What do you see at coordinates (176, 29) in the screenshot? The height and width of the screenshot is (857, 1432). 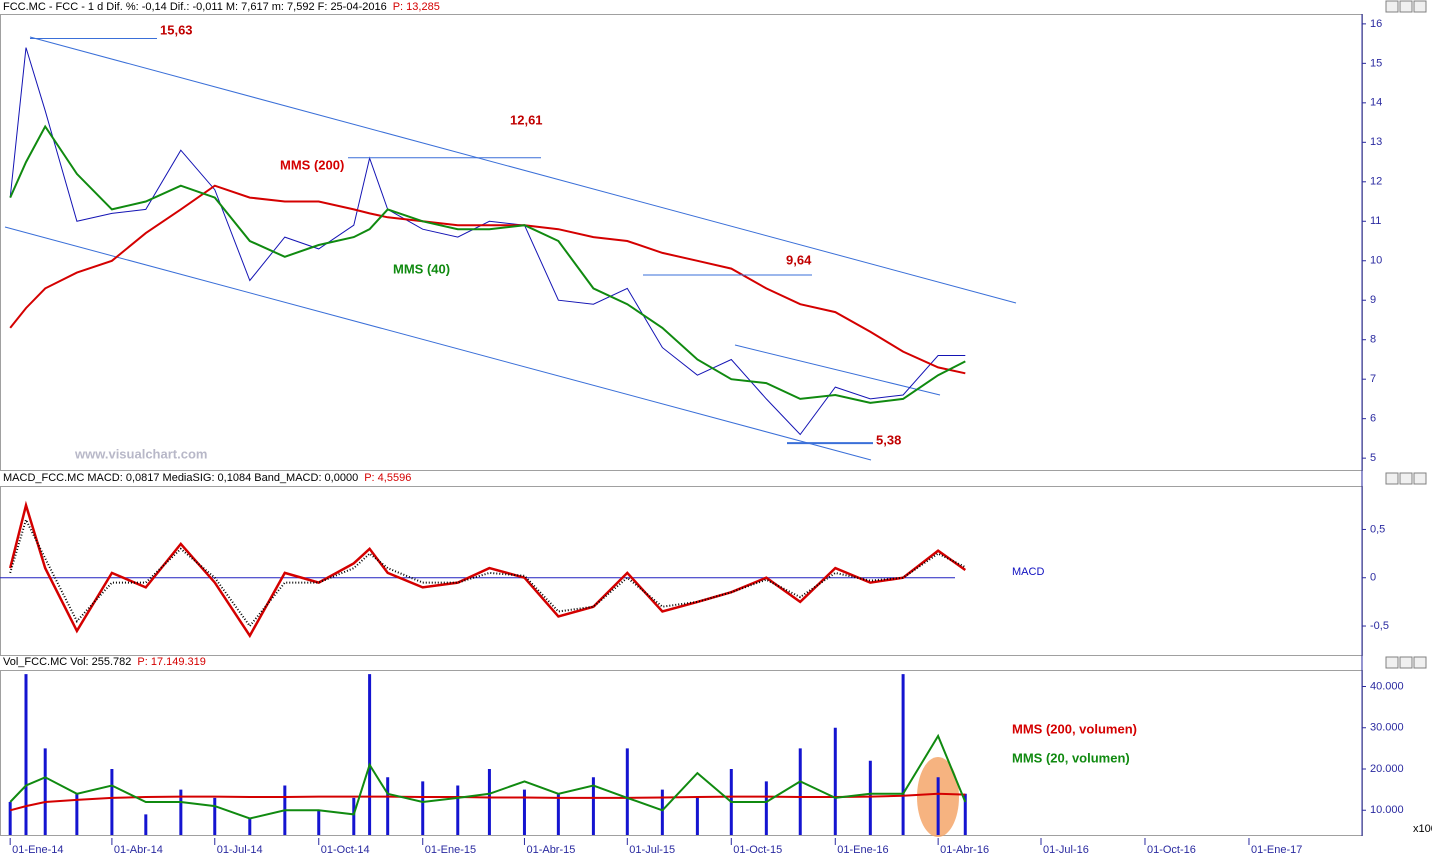 I see `level-label: 15,63` at bounding box center [176, 29].